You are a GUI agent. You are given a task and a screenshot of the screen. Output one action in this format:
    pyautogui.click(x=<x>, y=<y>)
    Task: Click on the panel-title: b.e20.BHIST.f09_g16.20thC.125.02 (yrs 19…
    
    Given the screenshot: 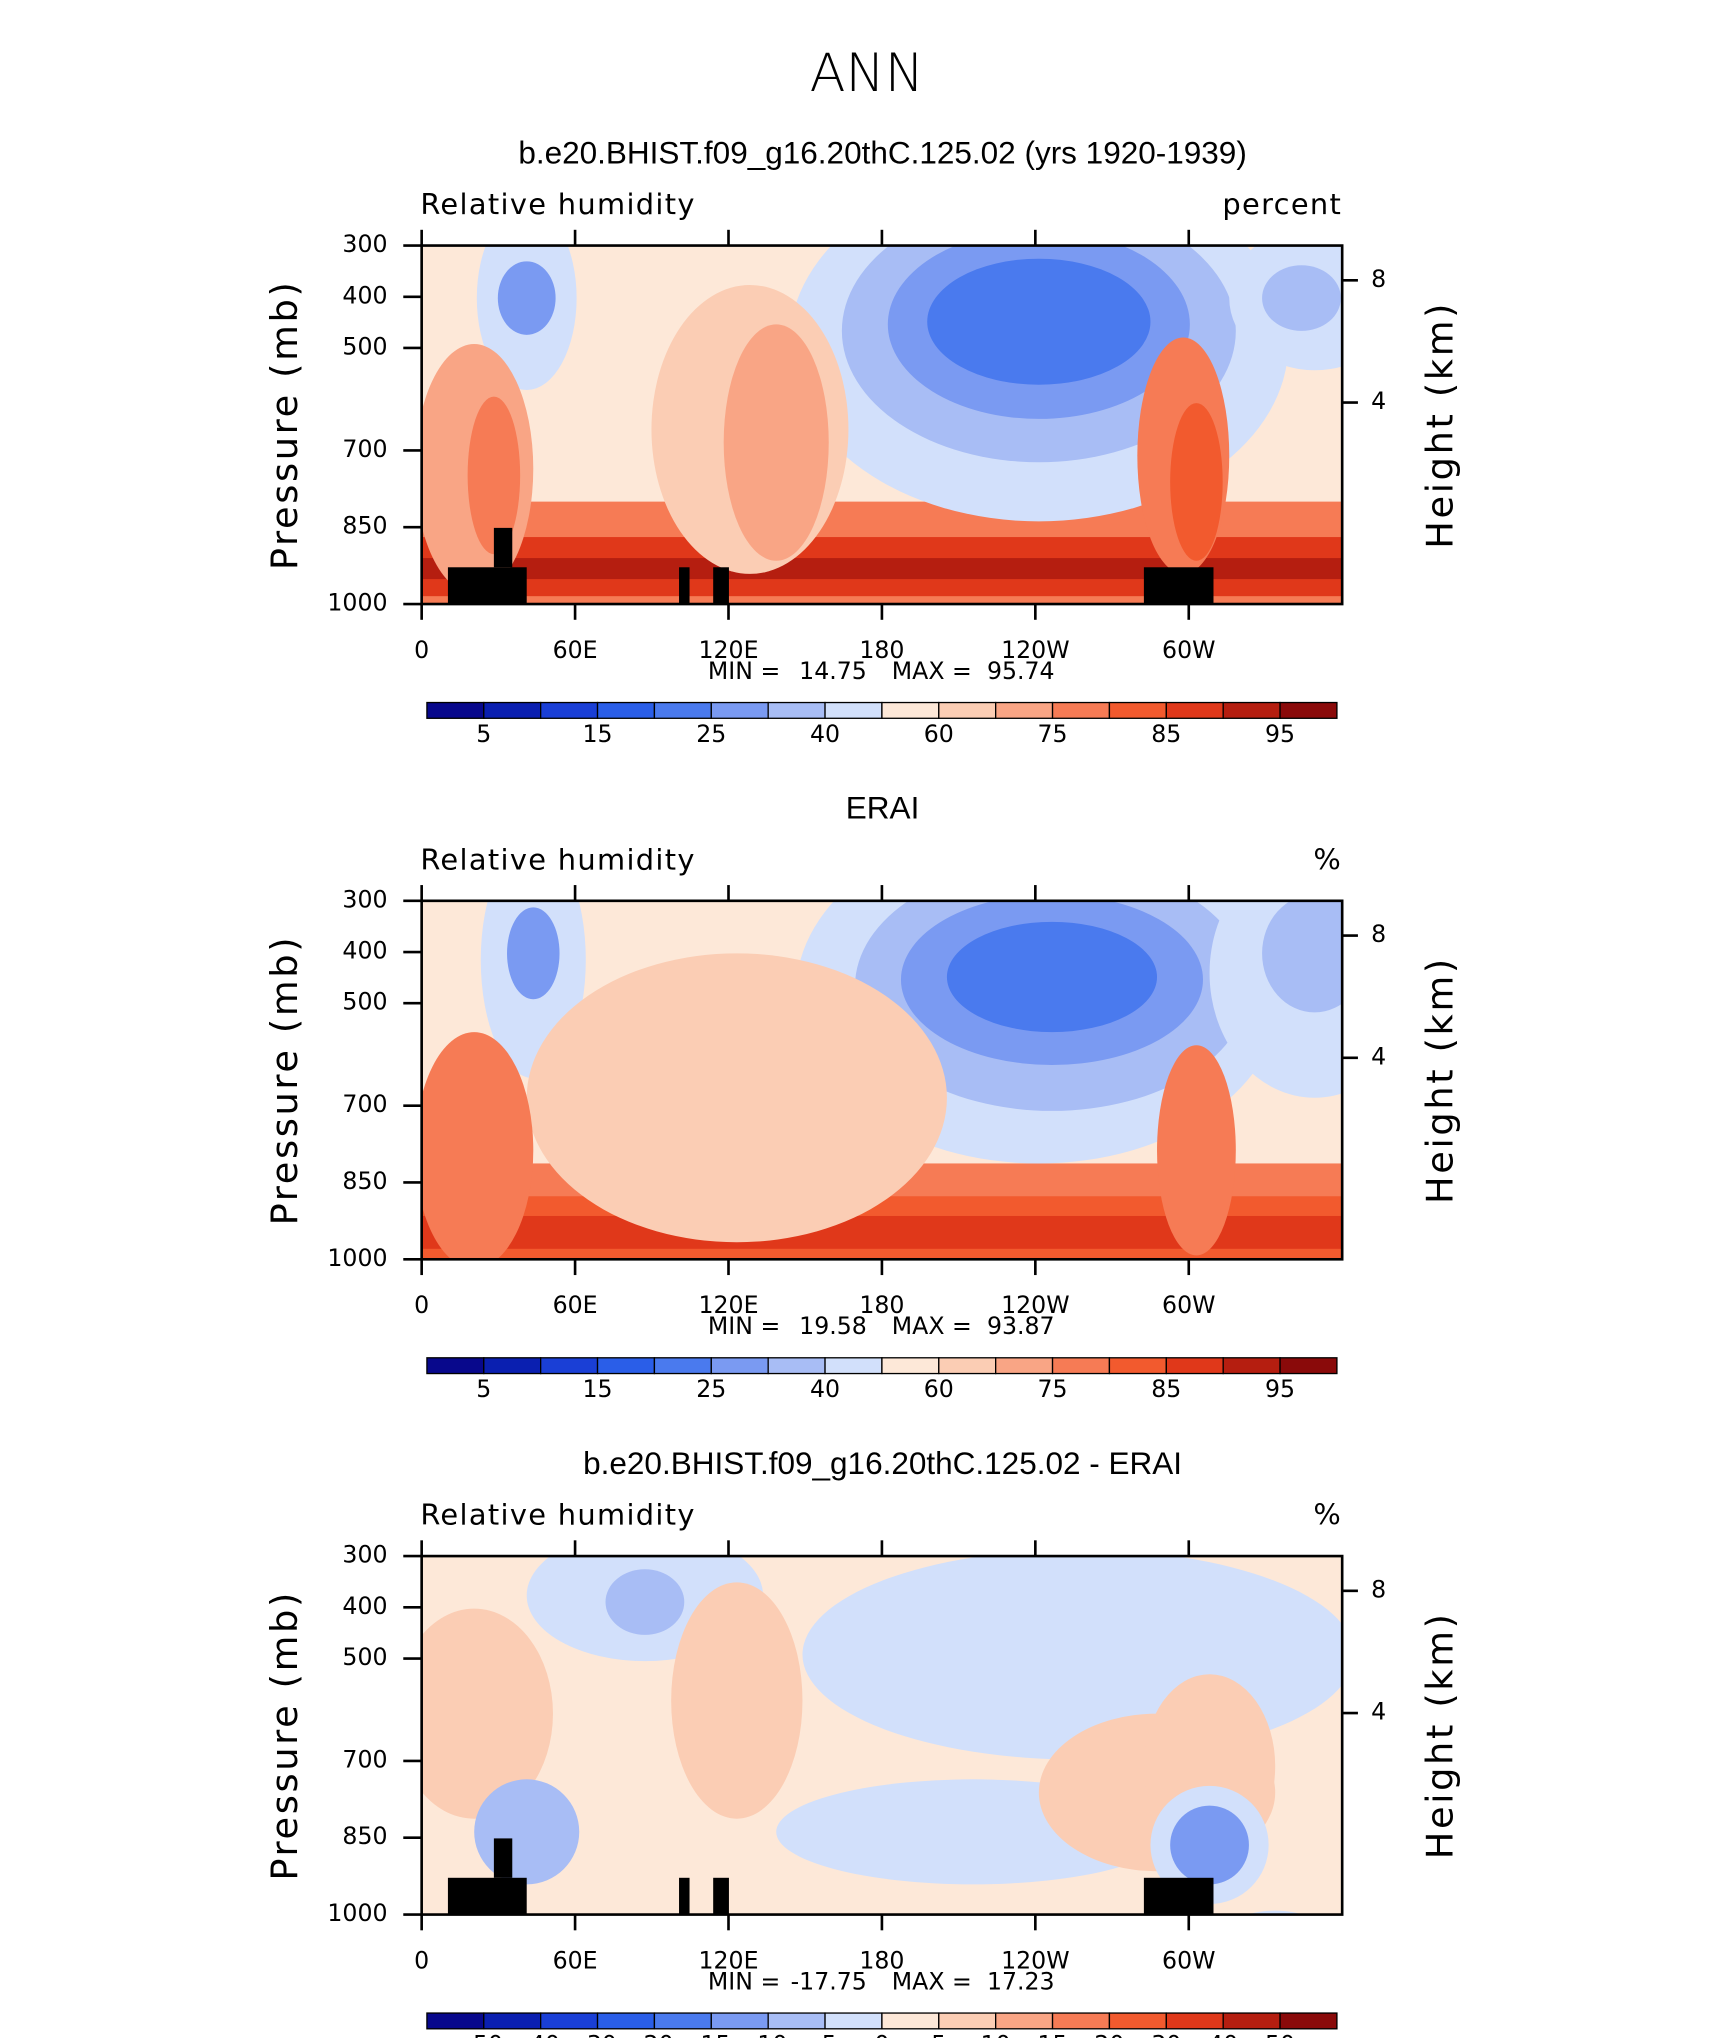 What is the action you would take?
    pyautogui.click(x=882, y=152)
    